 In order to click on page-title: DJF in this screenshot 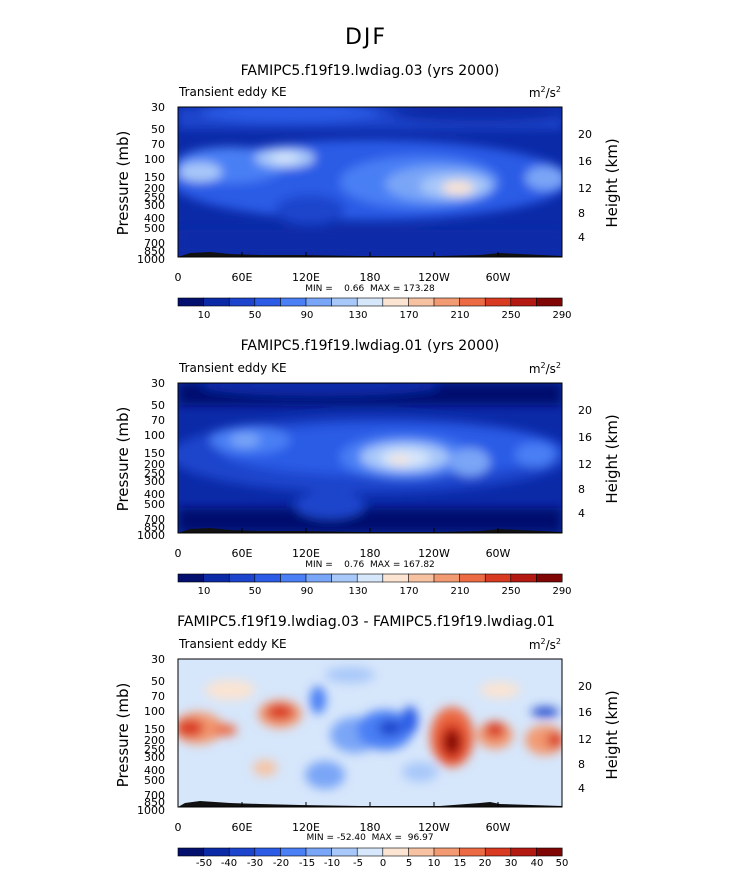, I will do `click(366, 37)`.